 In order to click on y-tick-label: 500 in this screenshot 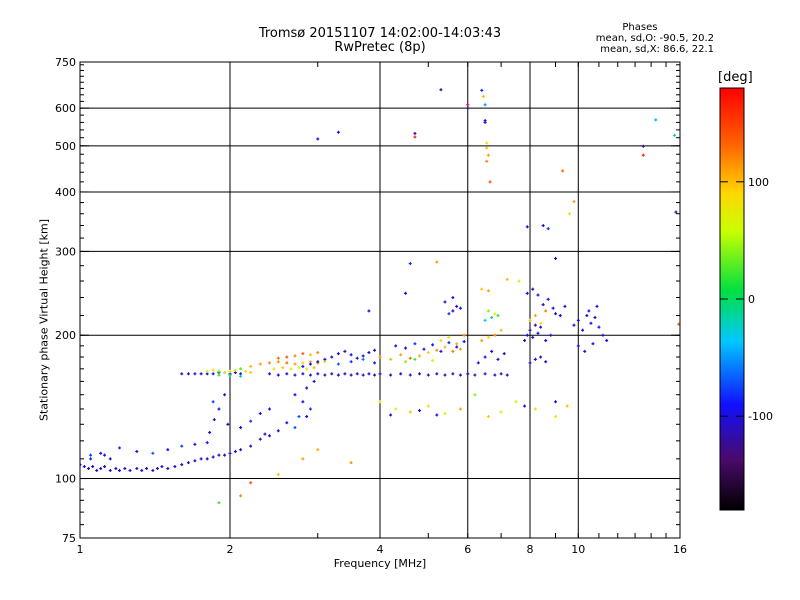, I will do `click(65, 146)`.